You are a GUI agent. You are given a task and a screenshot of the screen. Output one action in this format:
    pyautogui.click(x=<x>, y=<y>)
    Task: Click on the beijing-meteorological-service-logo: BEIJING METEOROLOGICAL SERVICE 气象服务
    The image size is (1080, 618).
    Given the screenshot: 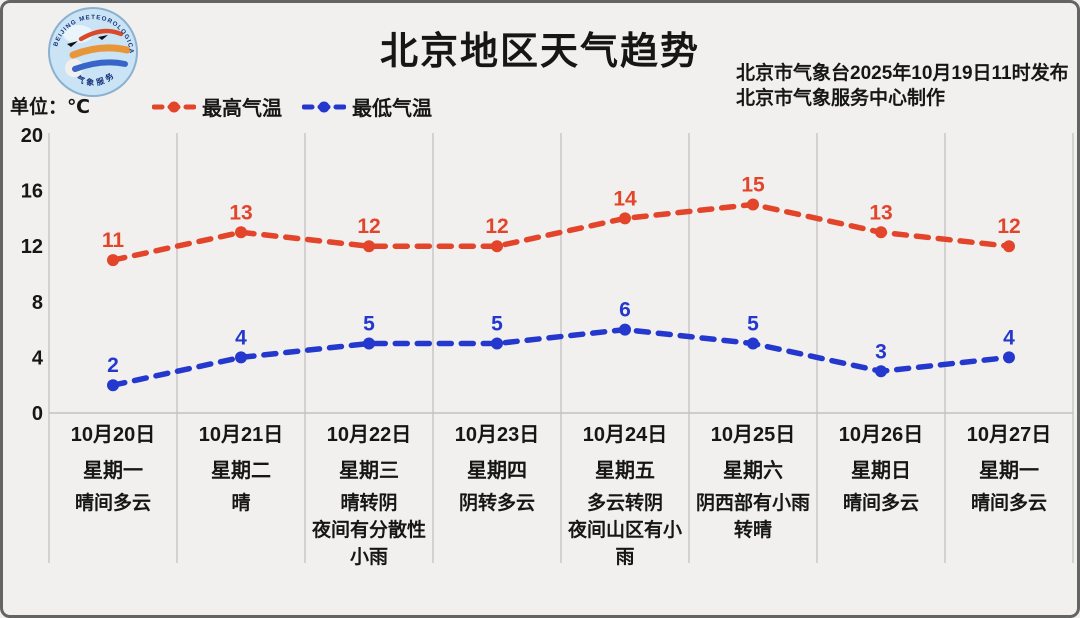 What is the action you would take?
    pyautogui.click(x=92, y=51)
    